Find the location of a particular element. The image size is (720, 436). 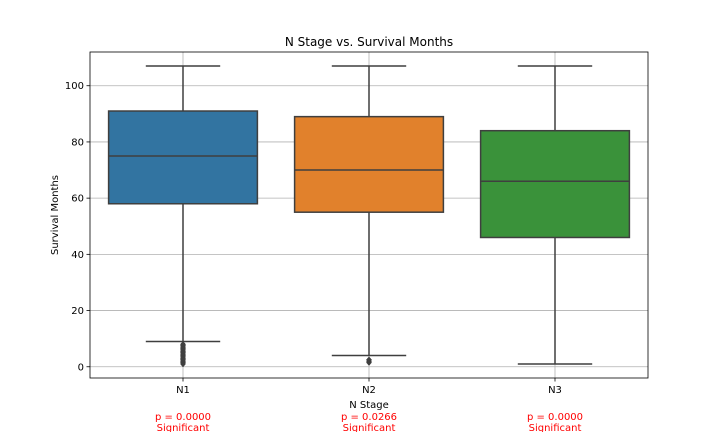

y-tick-label: 20 is located at coordinates (77, 311).